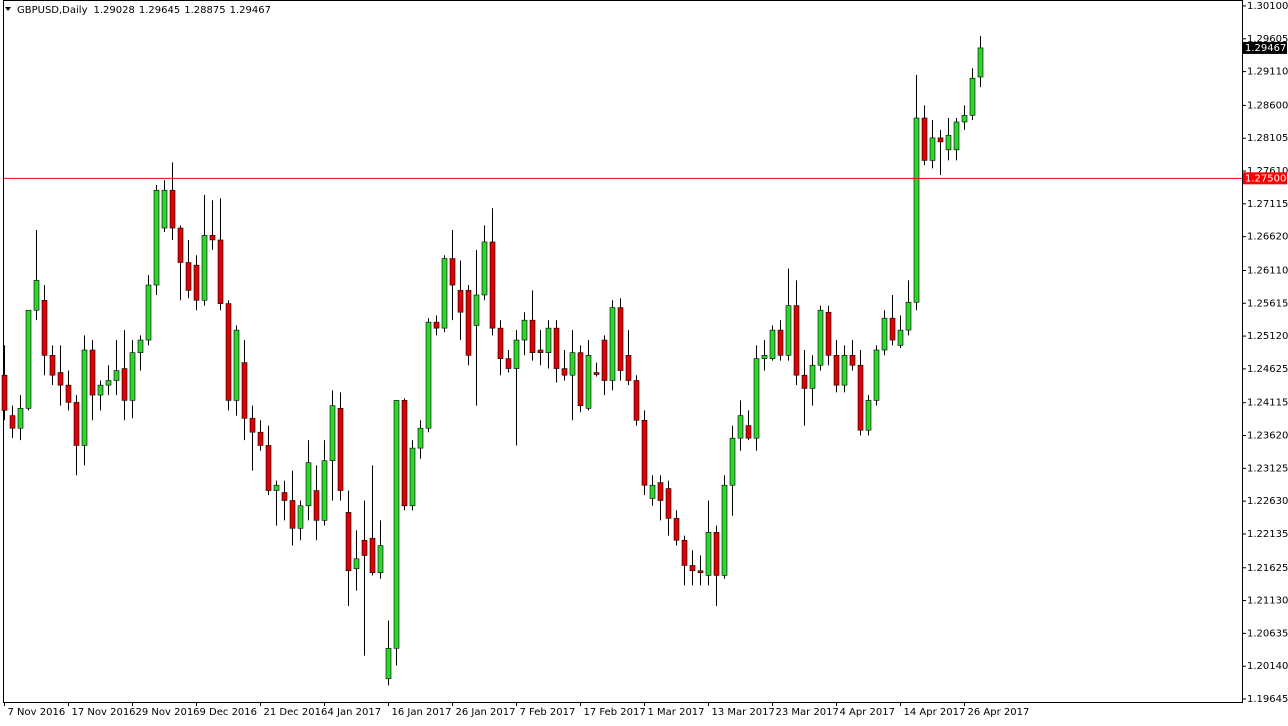 This screenshot has width=1288, height=726. What do you see at coordinates (1267, 303) in the screenshot?
I see `y-tick-label: 1.25615` at bounding box center [1267, 303].